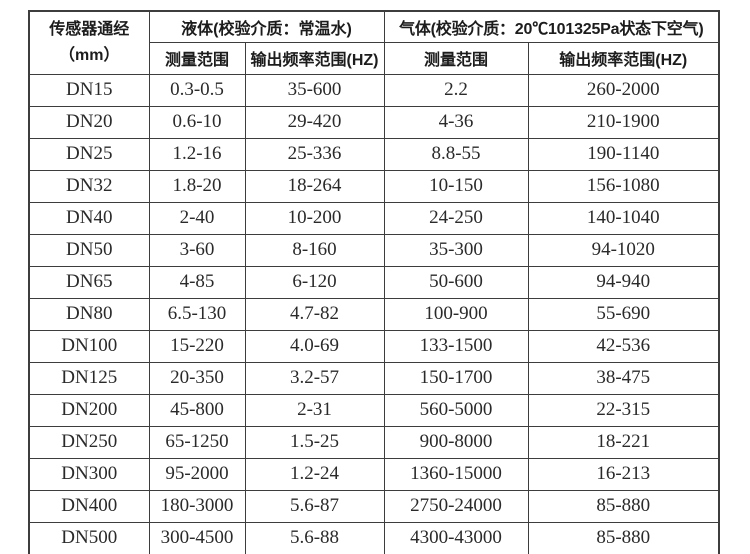 The image size is (750, 554). What do you see at coordinates (456, 122) in the screenshot?
I see `gas-measure-range-cell: 4-36` at bounding box center [456, 122].